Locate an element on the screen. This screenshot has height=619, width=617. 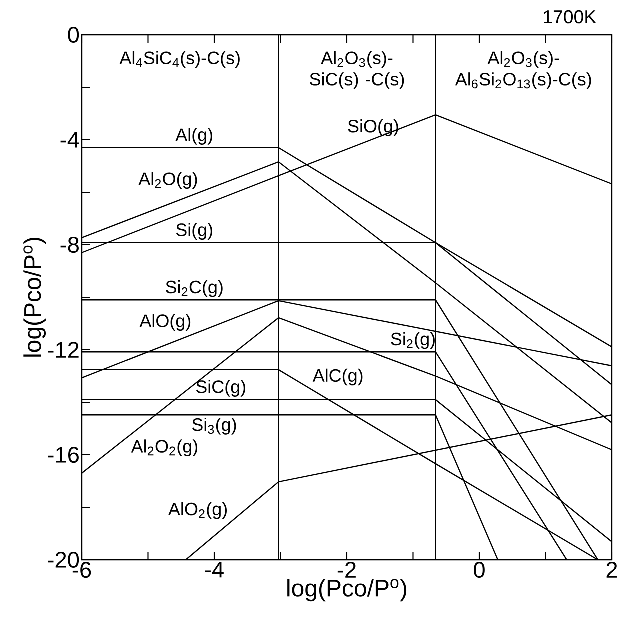
series-label: Si(g) is located at coordinates (194, 231).